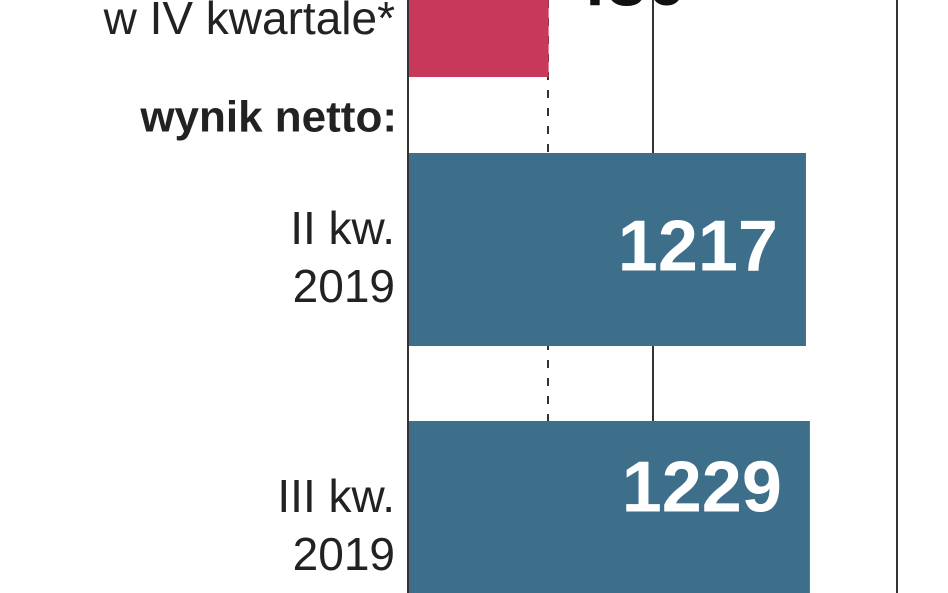  What do you see at coordinates (268, 117) in the screenshot?
I see `section-label: wynik netto:` at bounding box center [268, 117].